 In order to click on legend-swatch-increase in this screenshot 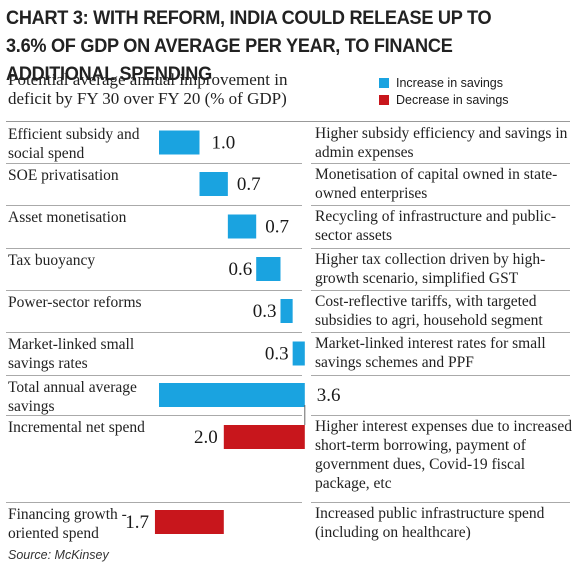, I will do `click(384, 82)`.